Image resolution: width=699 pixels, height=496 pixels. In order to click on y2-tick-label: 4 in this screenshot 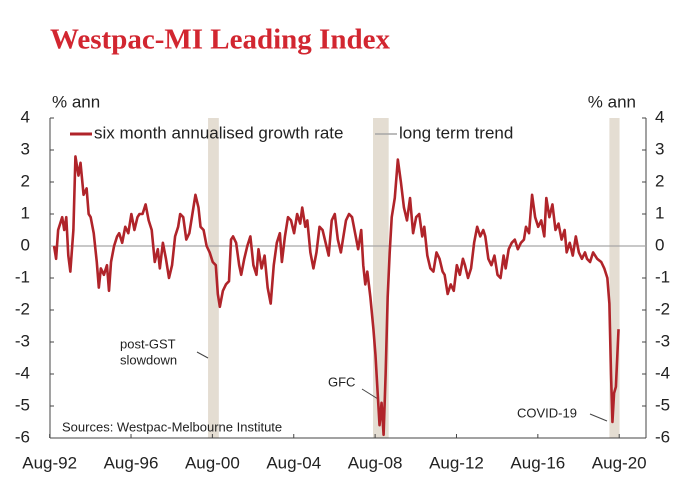, I will do `click(659, 116)`.